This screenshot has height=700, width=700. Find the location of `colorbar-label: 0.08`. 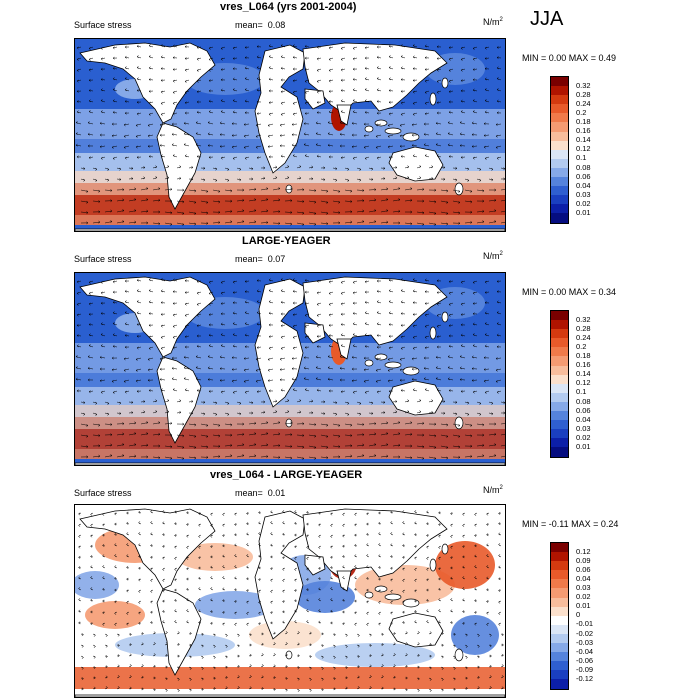

colorbar-label: 0.08 is located at coordinates (583, 401).